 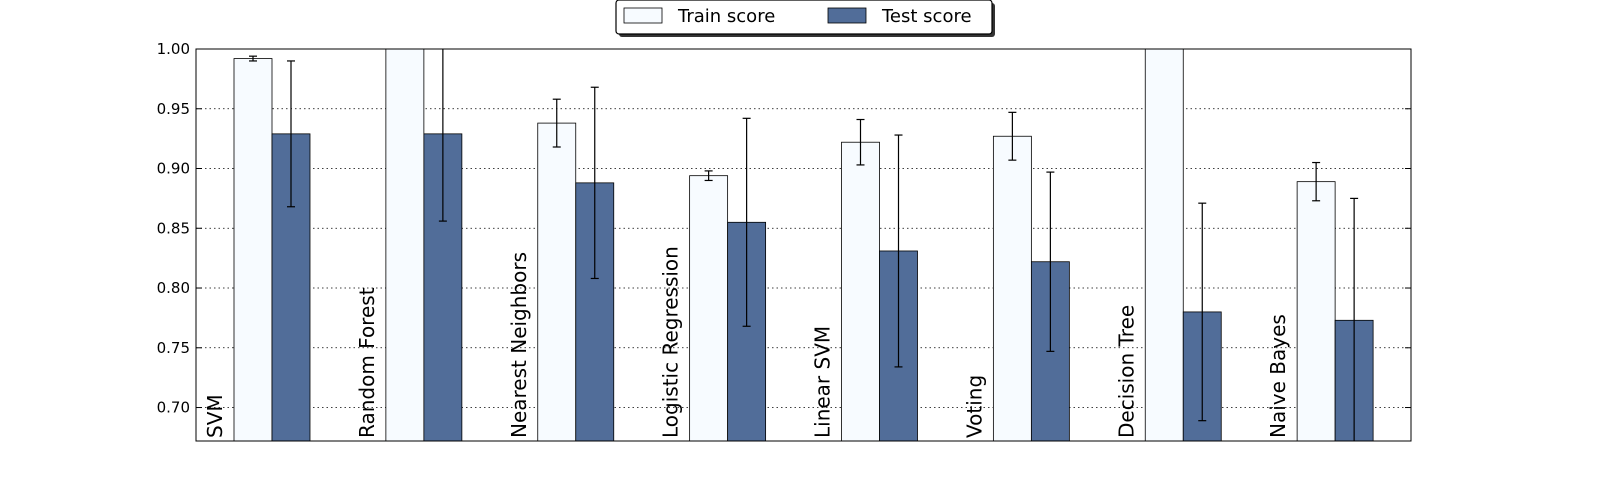 I want to click on legend-swatch-train, so click(x=643, y=15).